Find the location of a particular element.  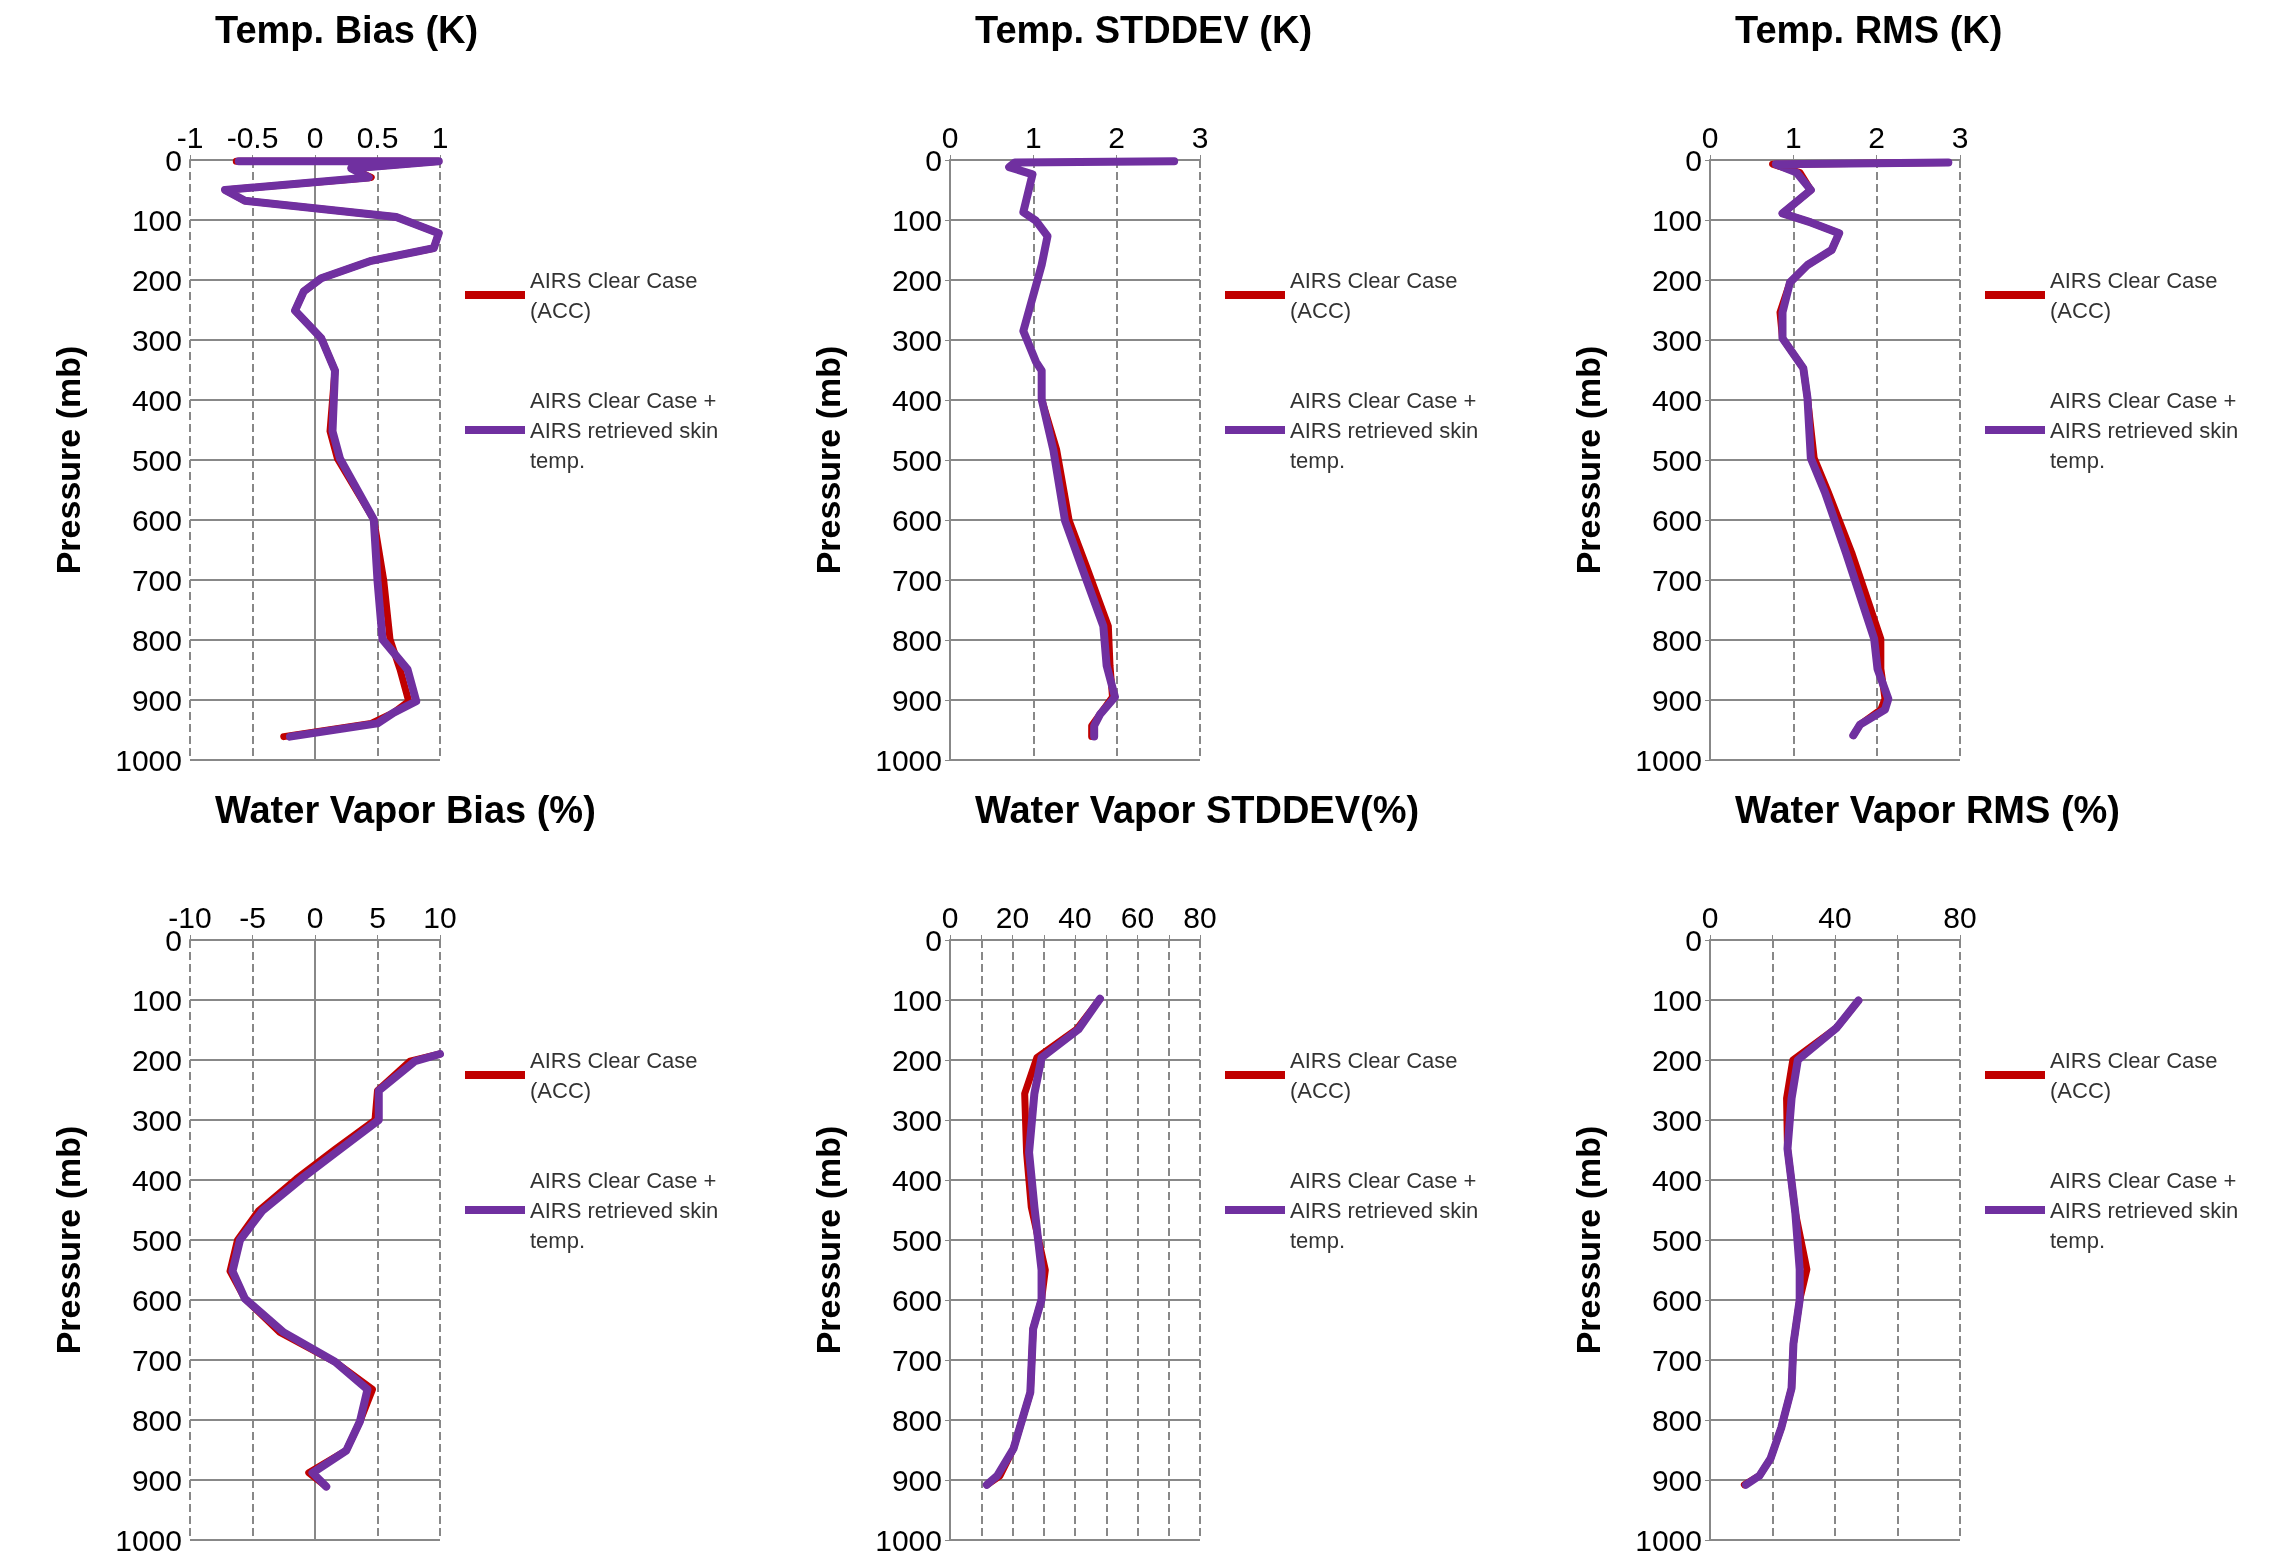

chart-title: Water Vapor Bias (%) is located at coordinates (405, 810).